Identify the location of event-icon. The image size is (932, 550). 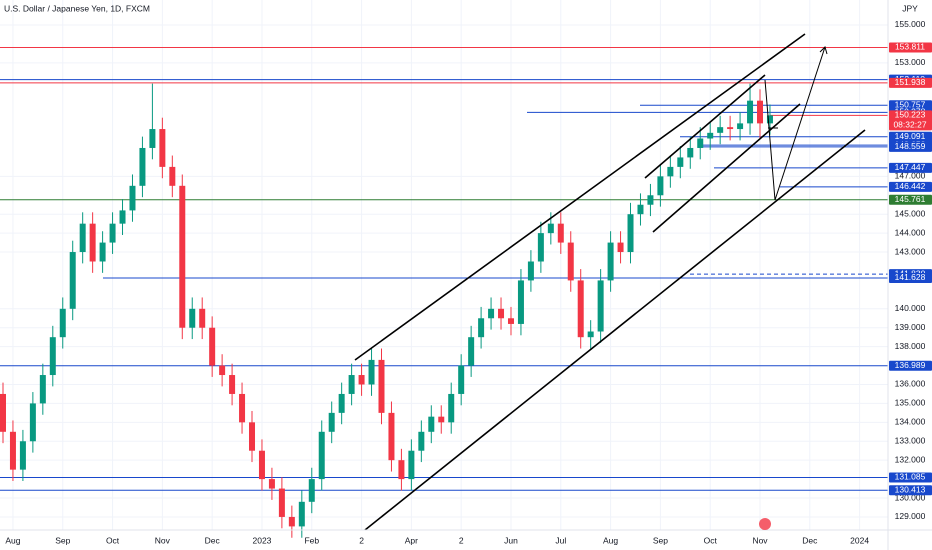
(765, 524).